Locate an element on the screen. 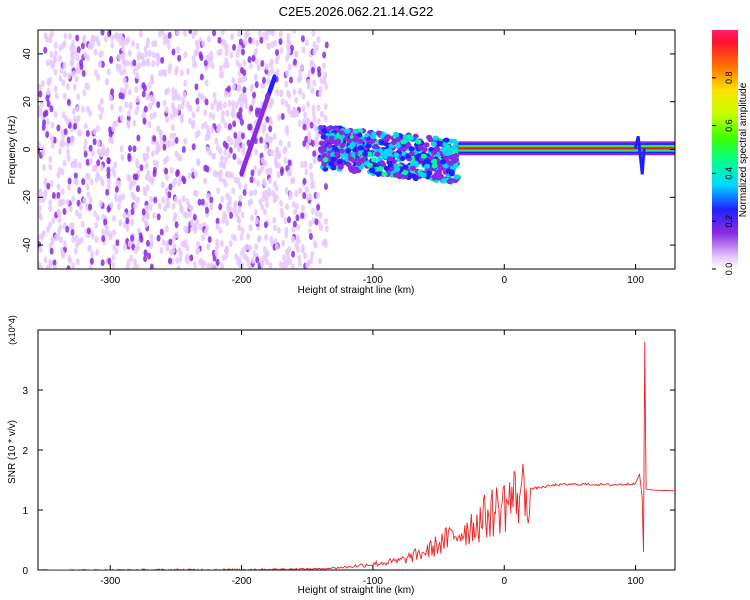 The width and height of the screenshot is (750, 600). colorbar-tick-label: 0.2 is located at coordinates (729, 221).